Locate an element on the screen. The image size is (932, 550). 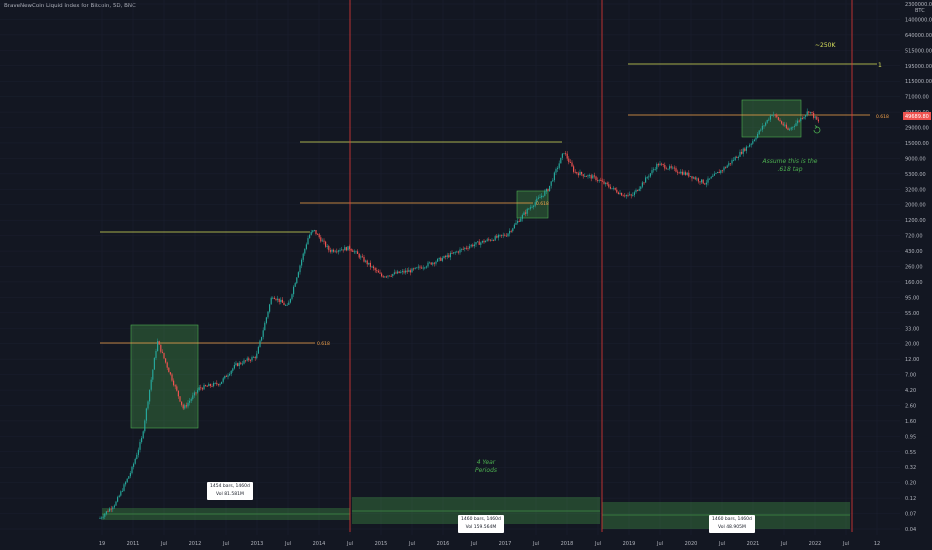
x-tick-label: 2014 is located at coordinates (319, 544).